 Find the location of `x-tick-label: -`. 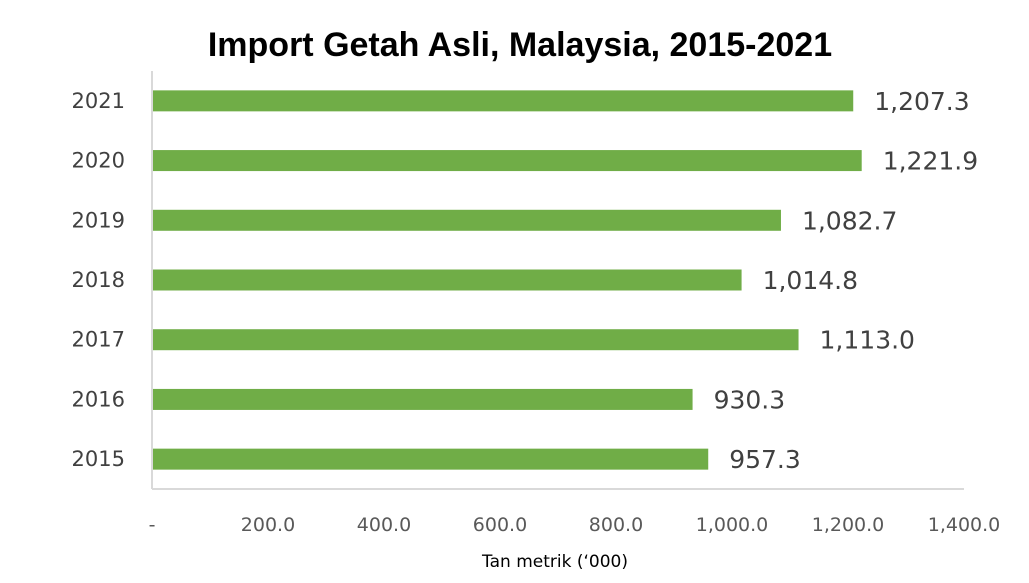

x-tick-label: - is located at coordinates (152, 525).